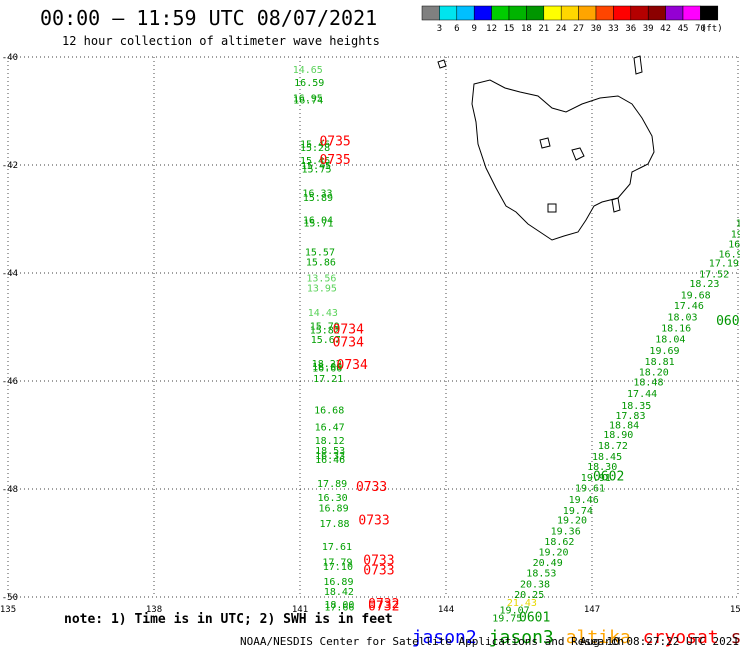 The width and height of the screenshot is (740, 650). I want to click on wave-height-label: 18.22, so click(327, 364).